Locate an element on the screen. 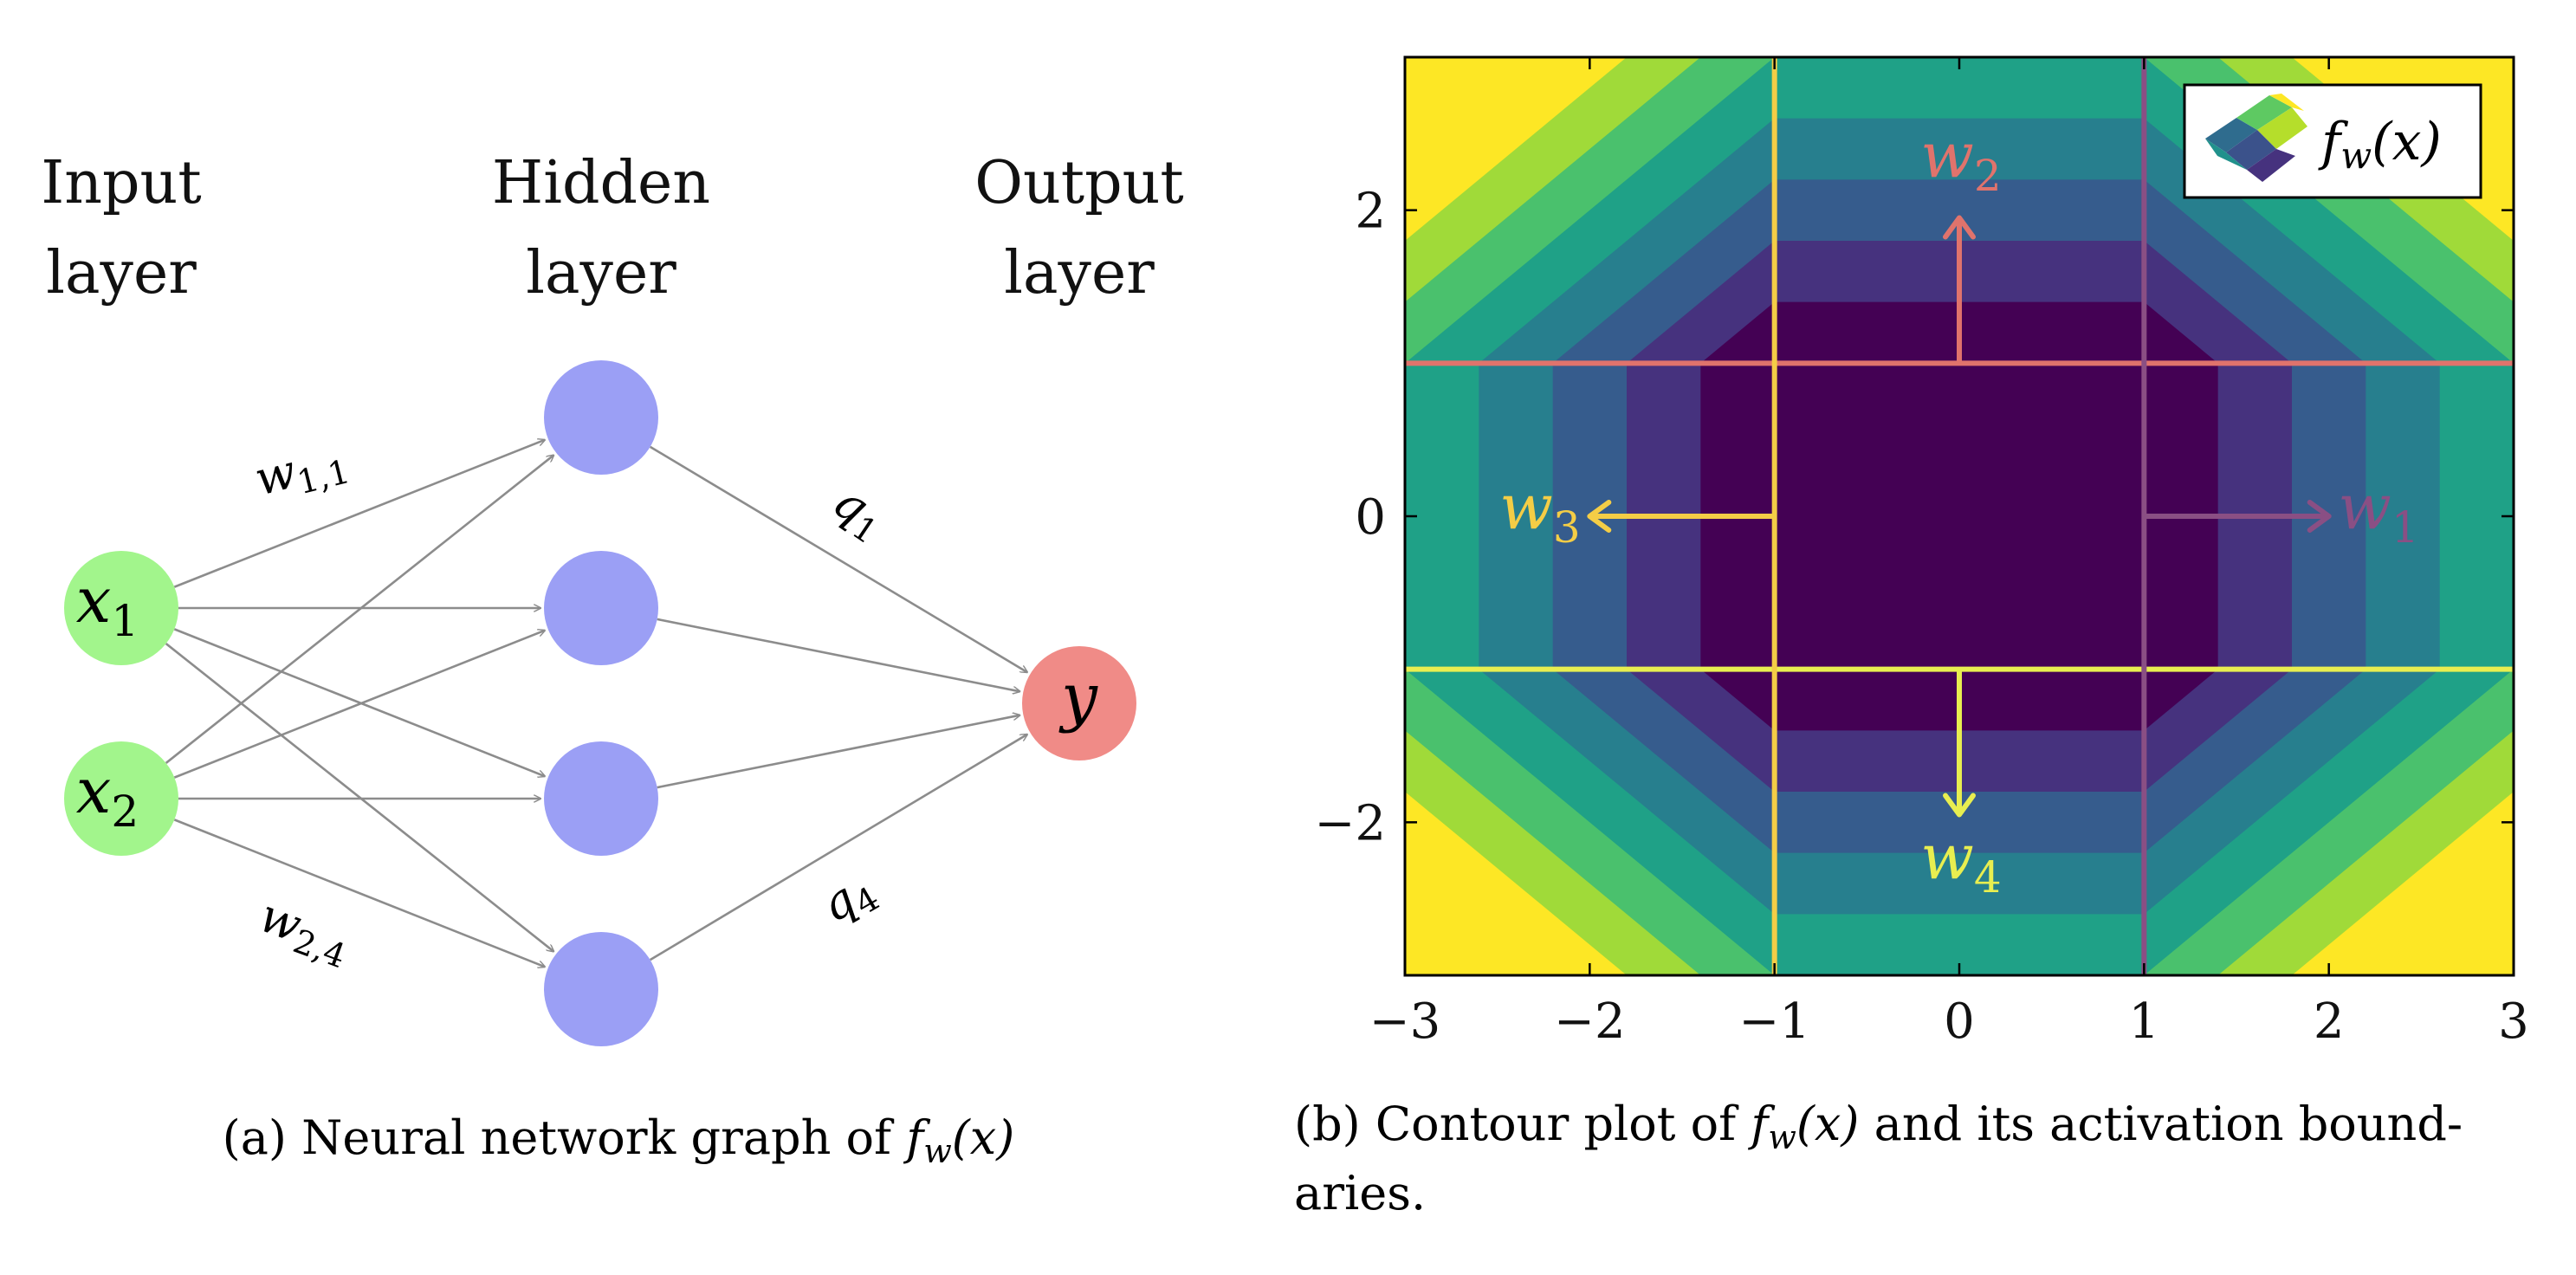 The height and width of the screenshot is (1275, 2576). x-tick-label: 2 is located at coordinates (2329, 1021).